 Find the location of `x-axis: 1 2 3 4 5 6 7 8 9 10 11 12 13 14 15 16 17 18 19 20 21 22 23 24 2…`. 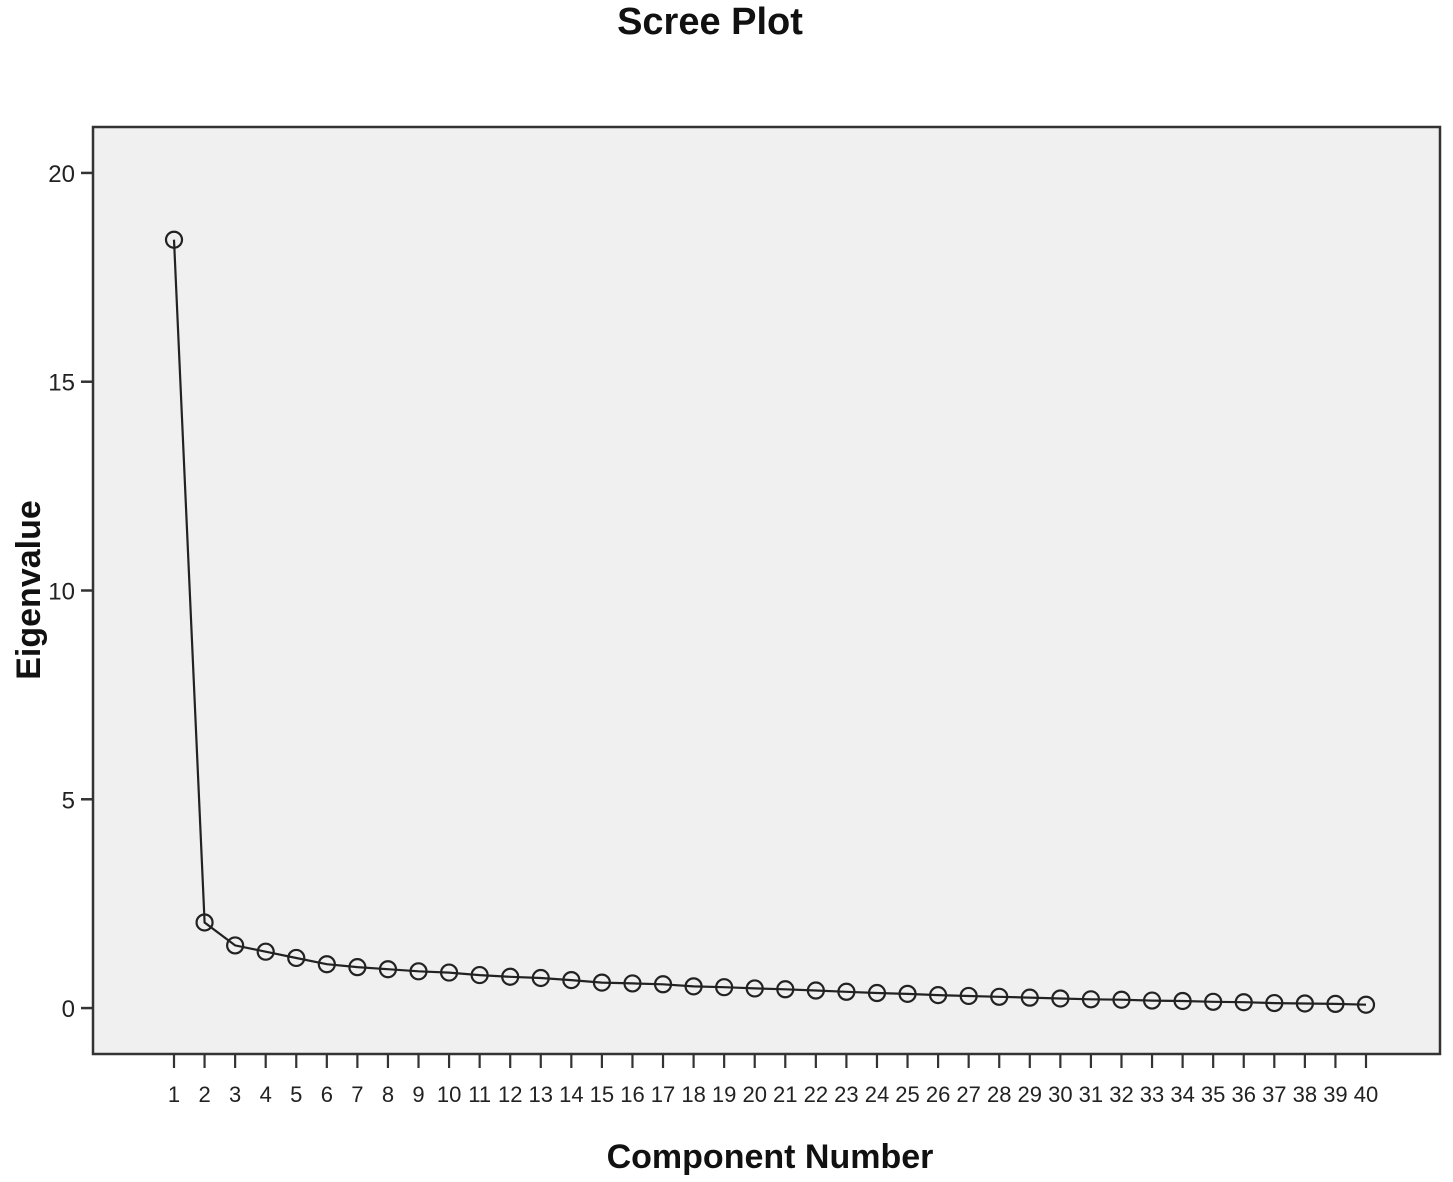

x-axis: 1 2 3 4 5 6 7 8 9 10 11 12 13 14 15 16 17 18 19 20 21 22 23 24 2… is located at coordinates (773, 1080).